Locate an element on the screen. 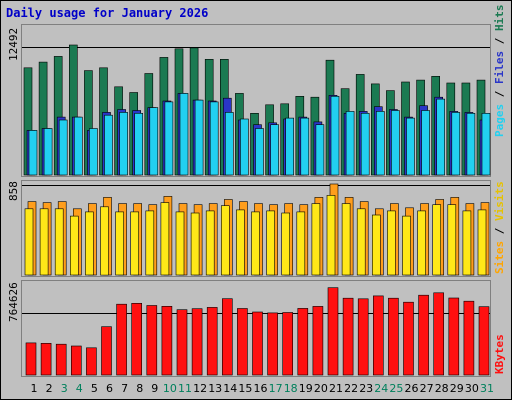 Image resolution: width=512 pixels, height=400 pixels. day-label: 24 is located at coordinates (381, 388).